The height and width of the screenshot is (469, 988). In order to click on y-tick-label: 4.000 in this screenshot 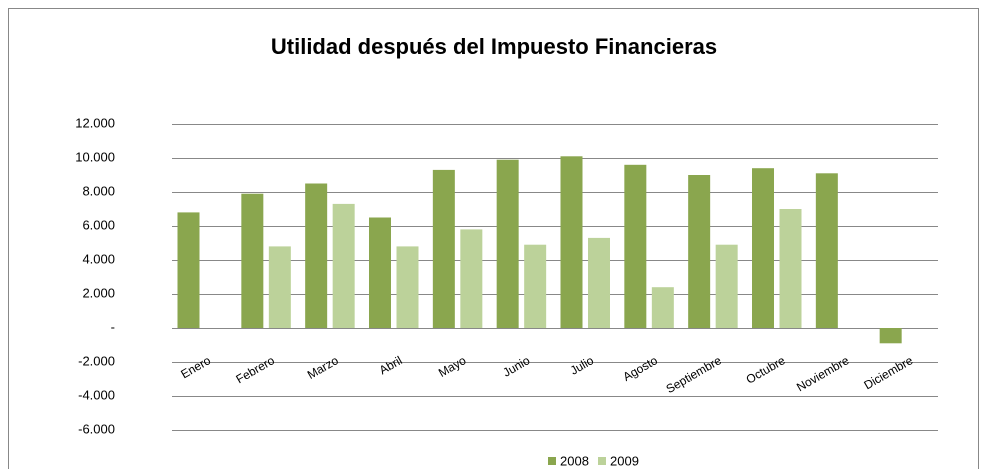, I will do `click(98, 258)`.